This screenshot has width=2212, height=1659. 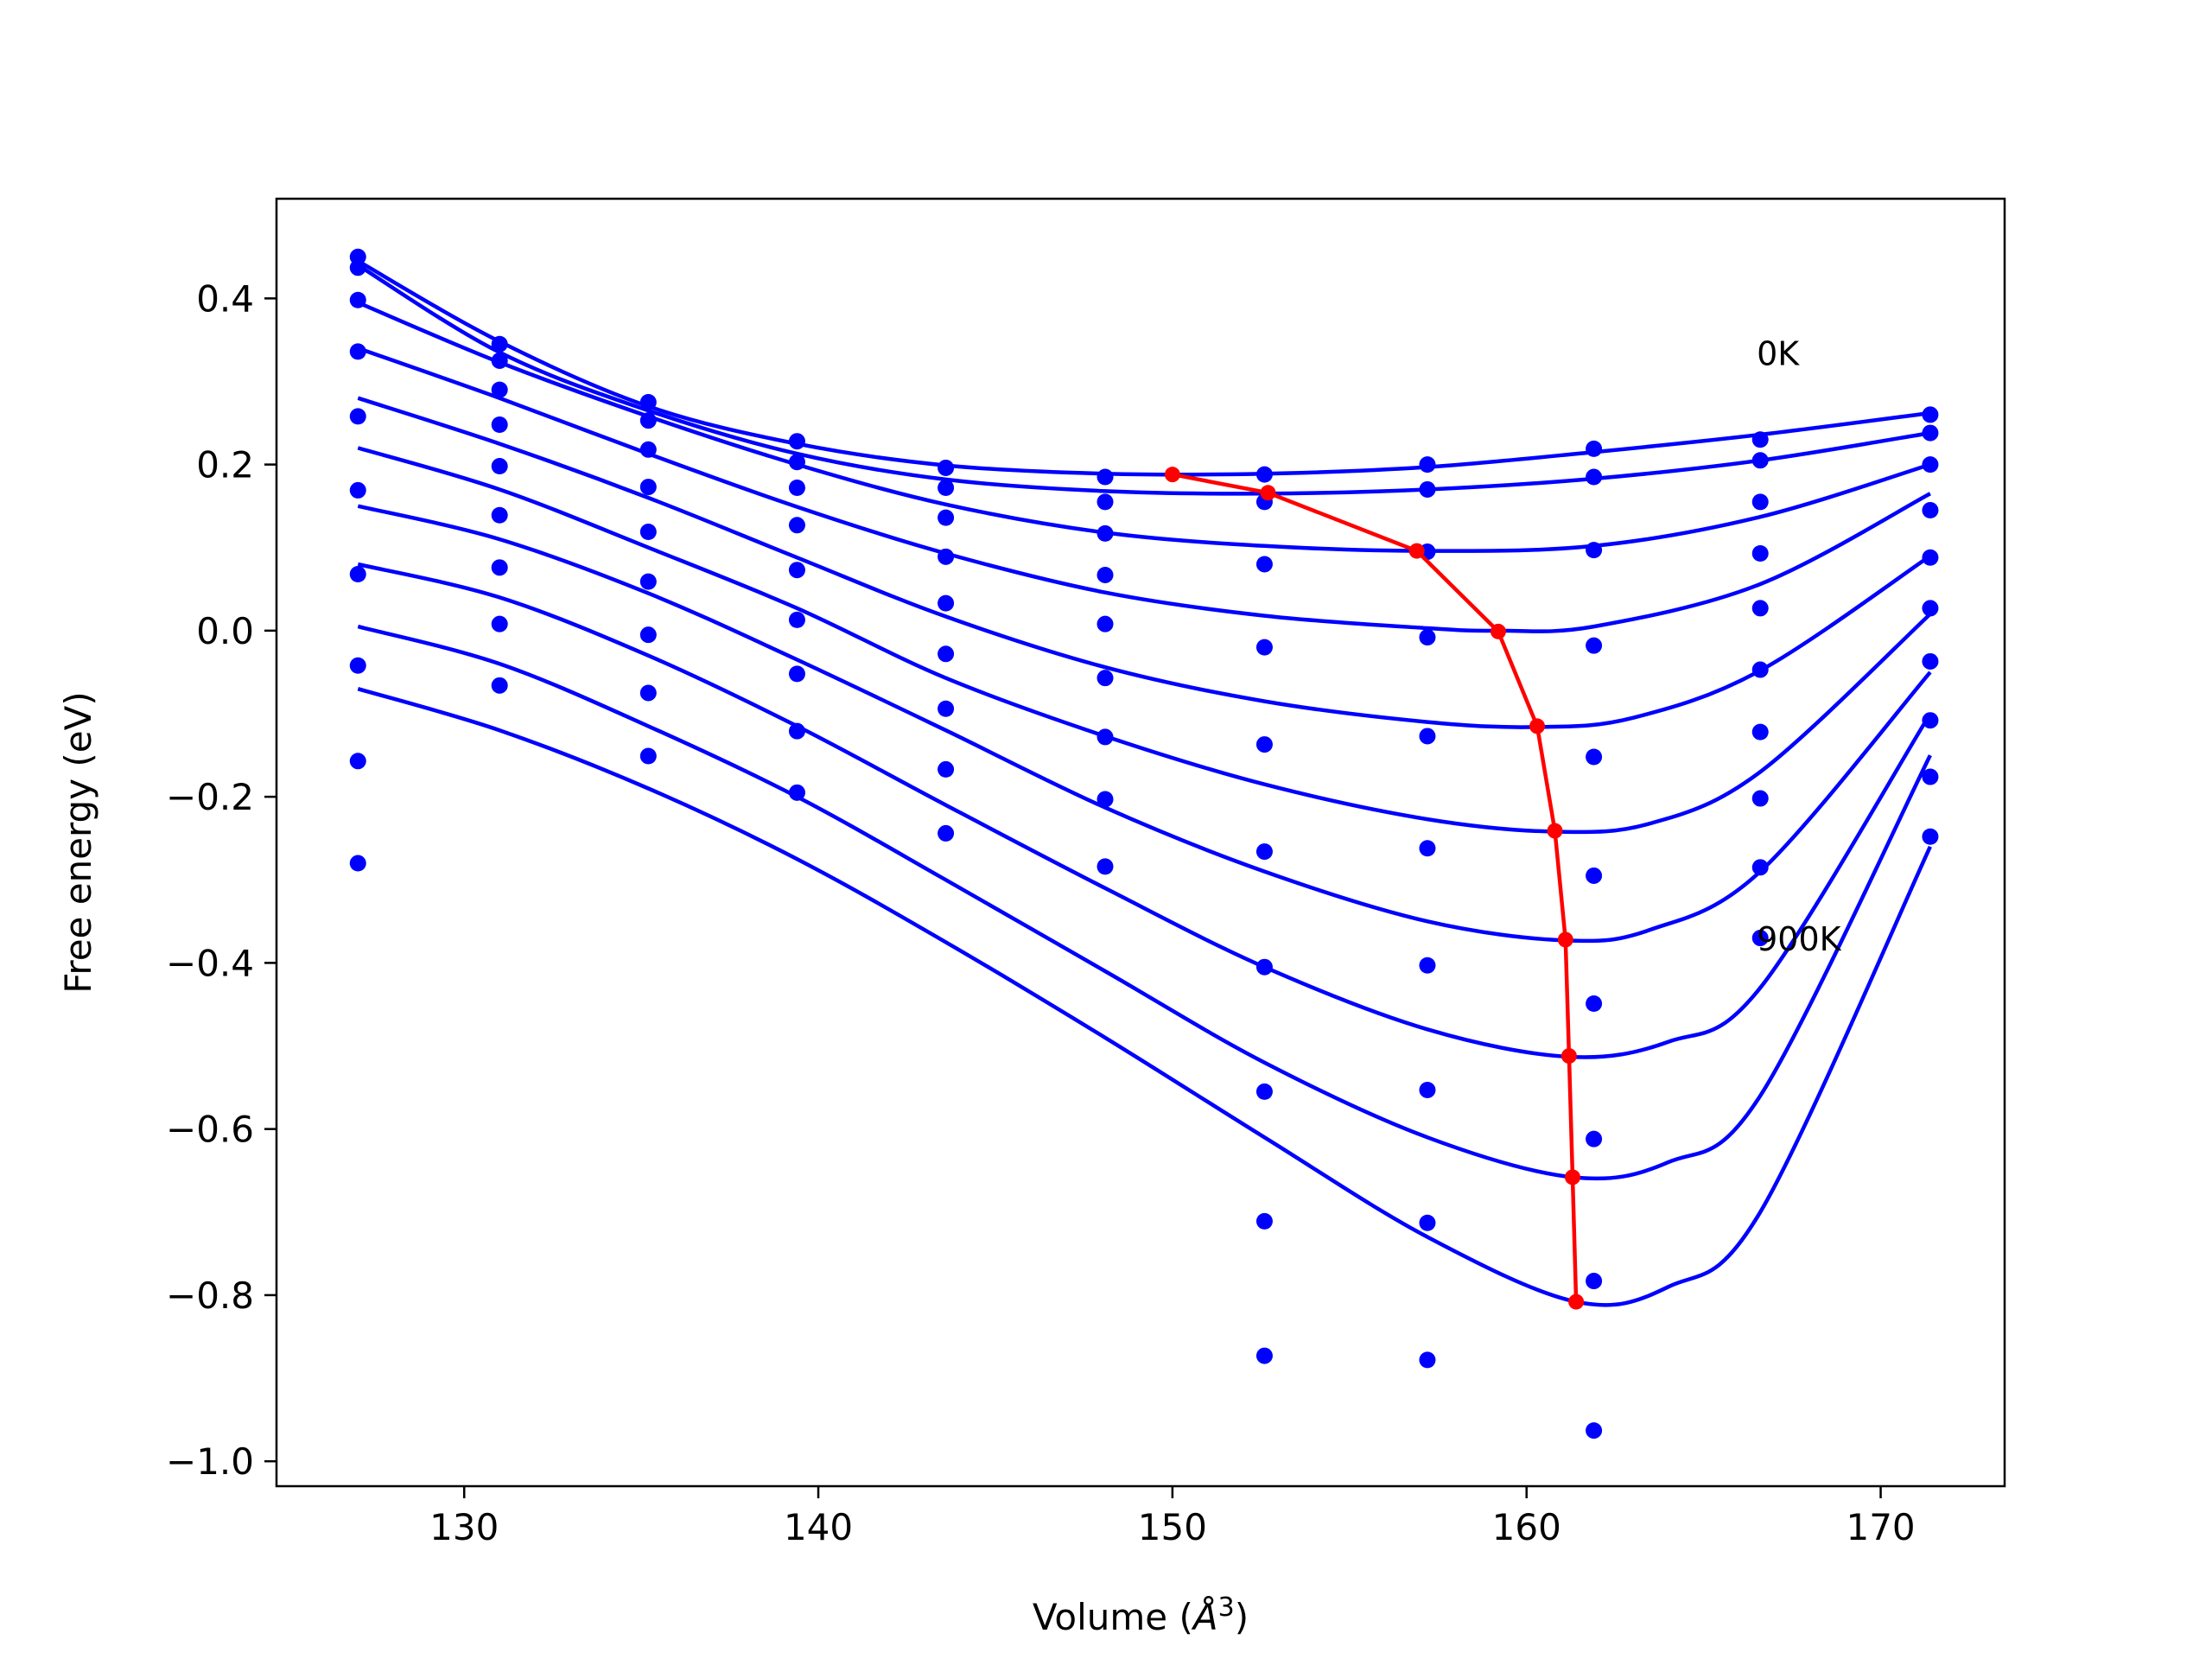 I want to click on x-axis: 130 140 150 160 170, so click(x=1172, y=1517).